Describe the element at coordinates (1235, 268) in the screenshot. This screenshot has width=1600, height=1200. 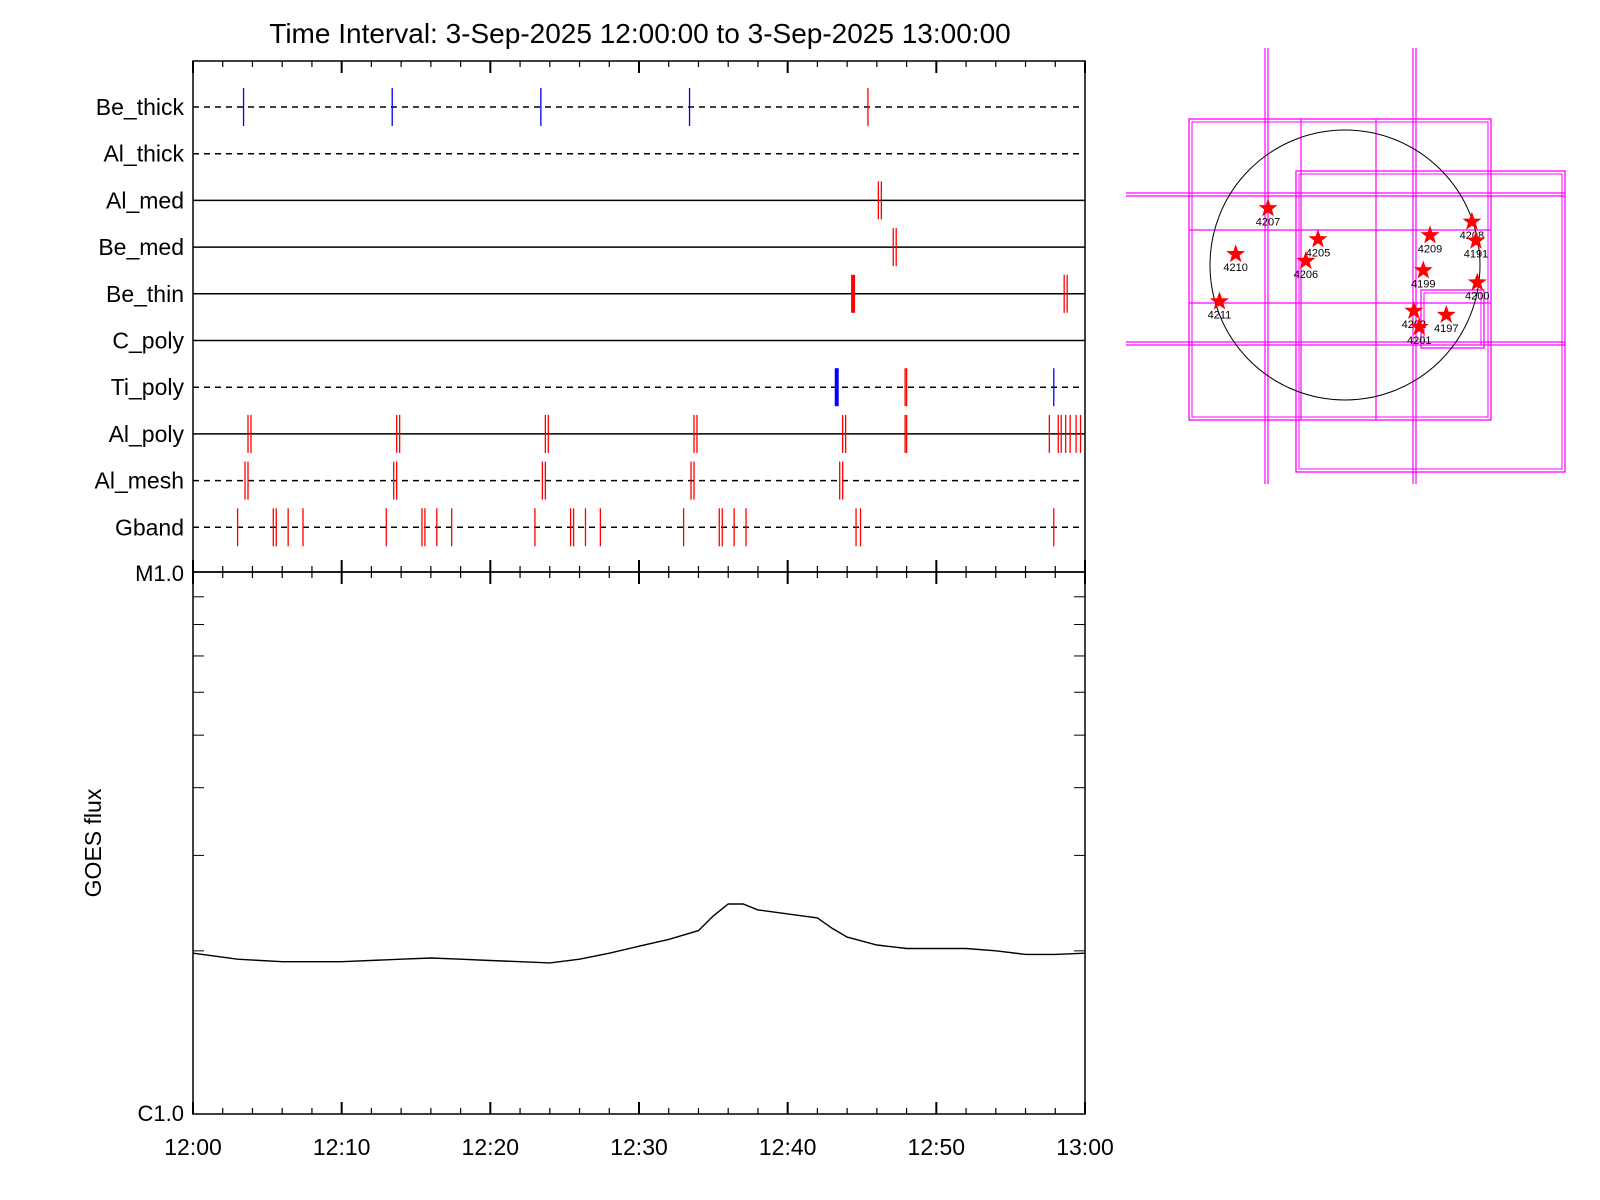
I see `region-label-4210: 4210` at that location.